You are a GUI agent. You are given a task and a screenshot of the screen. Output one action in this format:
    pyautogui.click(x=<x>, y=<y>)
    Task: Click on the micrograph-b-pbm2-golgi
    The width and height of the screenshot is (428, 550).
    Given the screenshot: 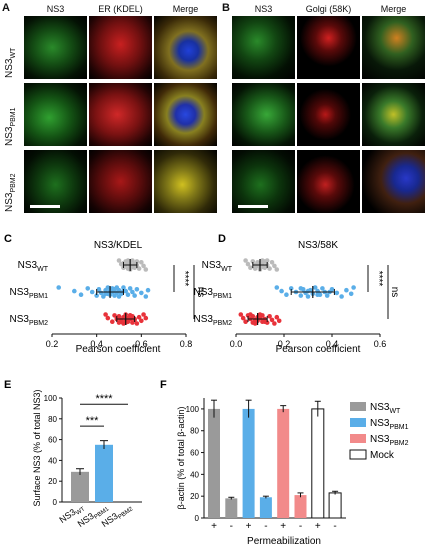 What is the action you would take?
    pyautogui.click(x=328, y=181)
    